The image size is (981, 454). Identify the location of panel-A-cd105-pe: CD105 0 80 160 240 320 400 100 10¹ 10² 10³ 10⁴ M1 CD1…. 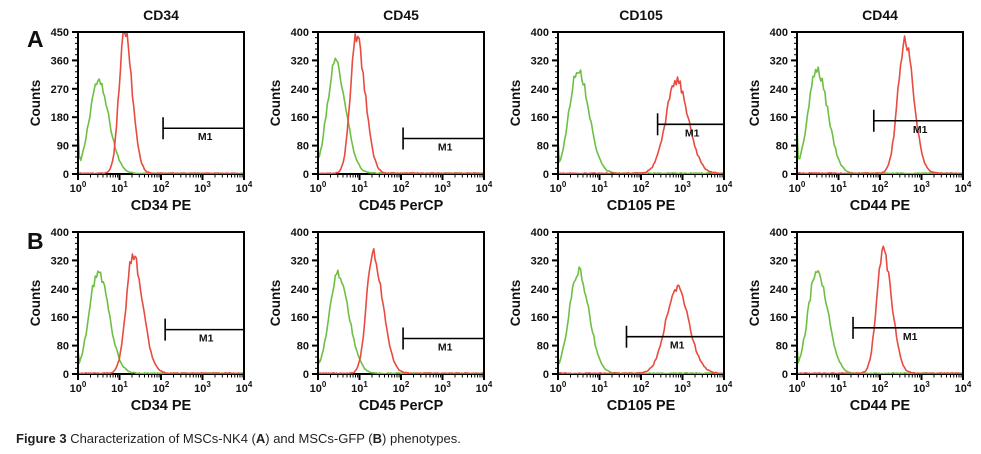
(620, 110).